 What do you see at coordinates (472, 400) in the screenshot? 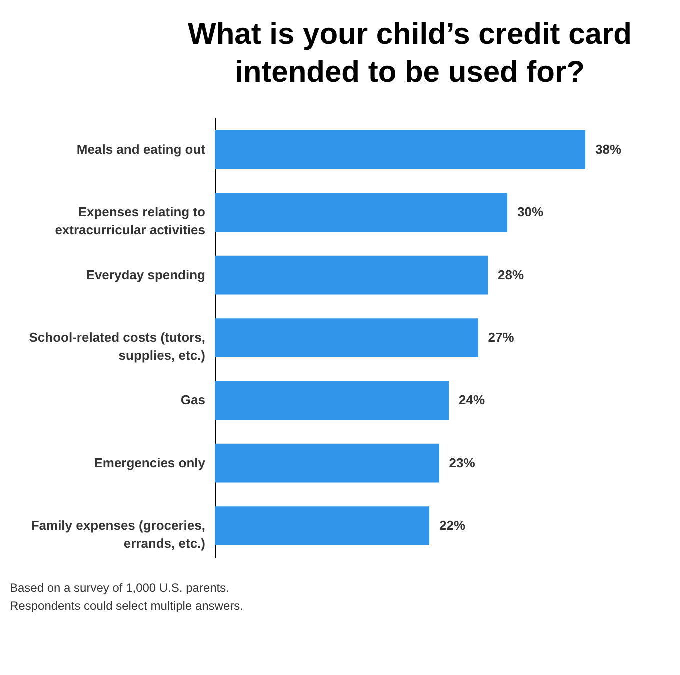
I see `data-label: 24%` at bounding box center [472, 400].